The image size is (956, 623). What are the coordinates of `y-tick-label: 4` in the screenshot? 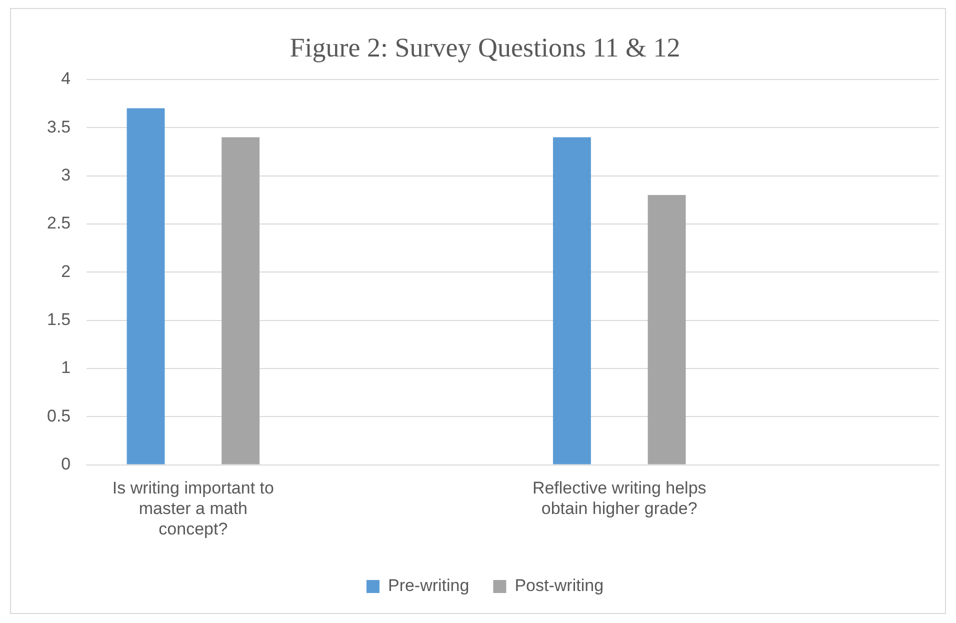 It's located at (66, 78).